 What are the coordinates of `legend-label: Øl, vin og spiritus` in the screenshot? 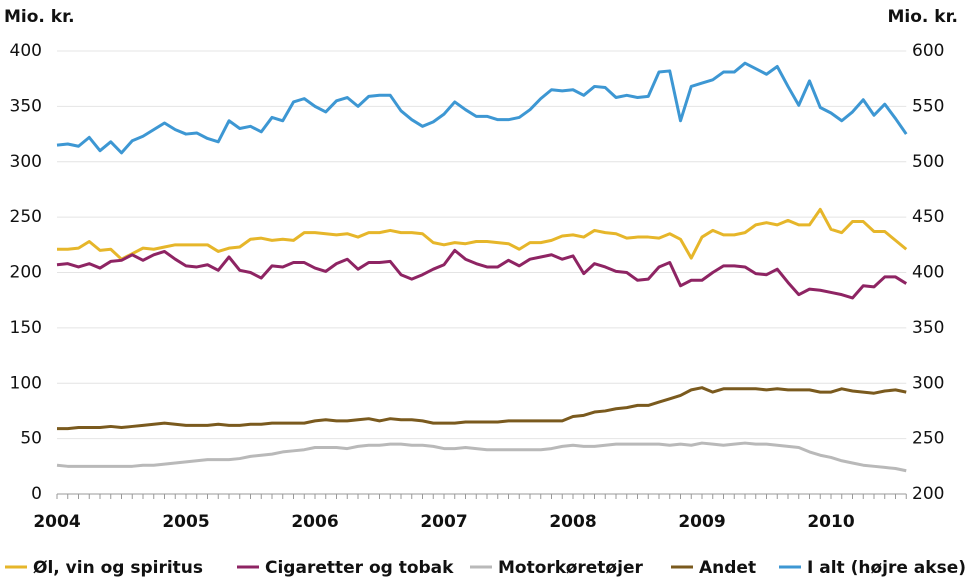 It's located at (118, 568).